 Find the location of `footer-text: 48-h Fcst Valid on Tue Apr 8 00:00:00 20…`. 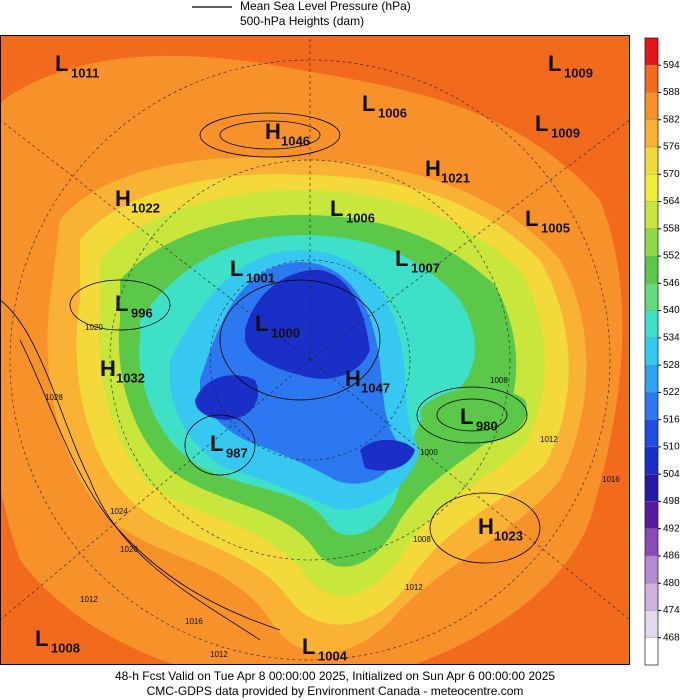

footer-text: 48-h Fcst Valid on Tue Apr 8 00:00:00 20… is located at coordinates (335, 676).